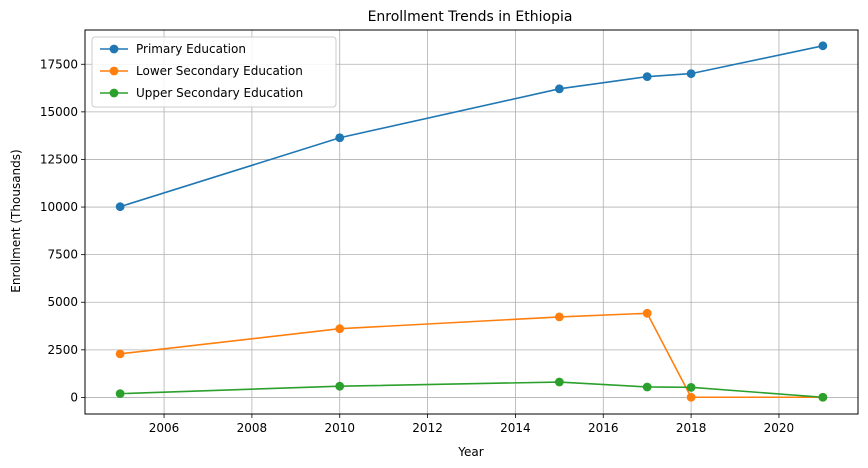  I want to click on y-tick-label: 5000, so click(62, 302).